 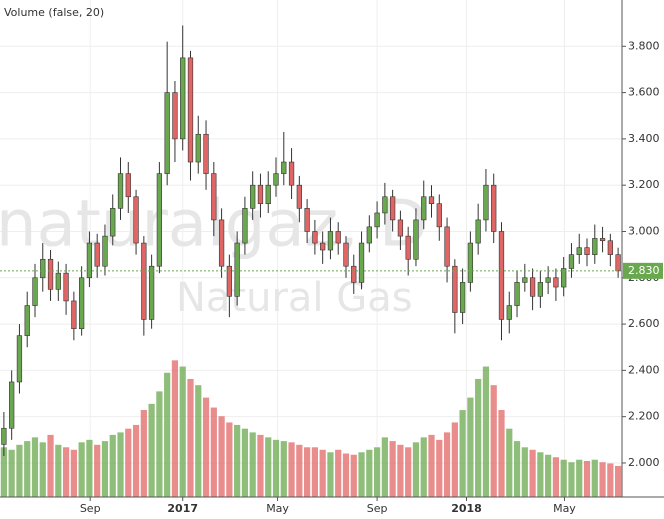 What do you see at coordinates (644, 138) in the screenshot?
I see `y-tick-label: 3.400` at bounding box center [644, 138].